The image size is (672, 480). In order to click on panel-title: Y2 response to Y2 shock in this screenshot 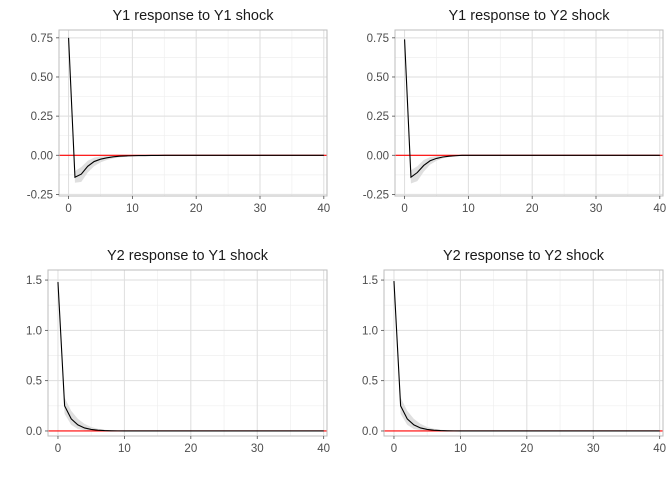, I will do `click(524, 256)`.